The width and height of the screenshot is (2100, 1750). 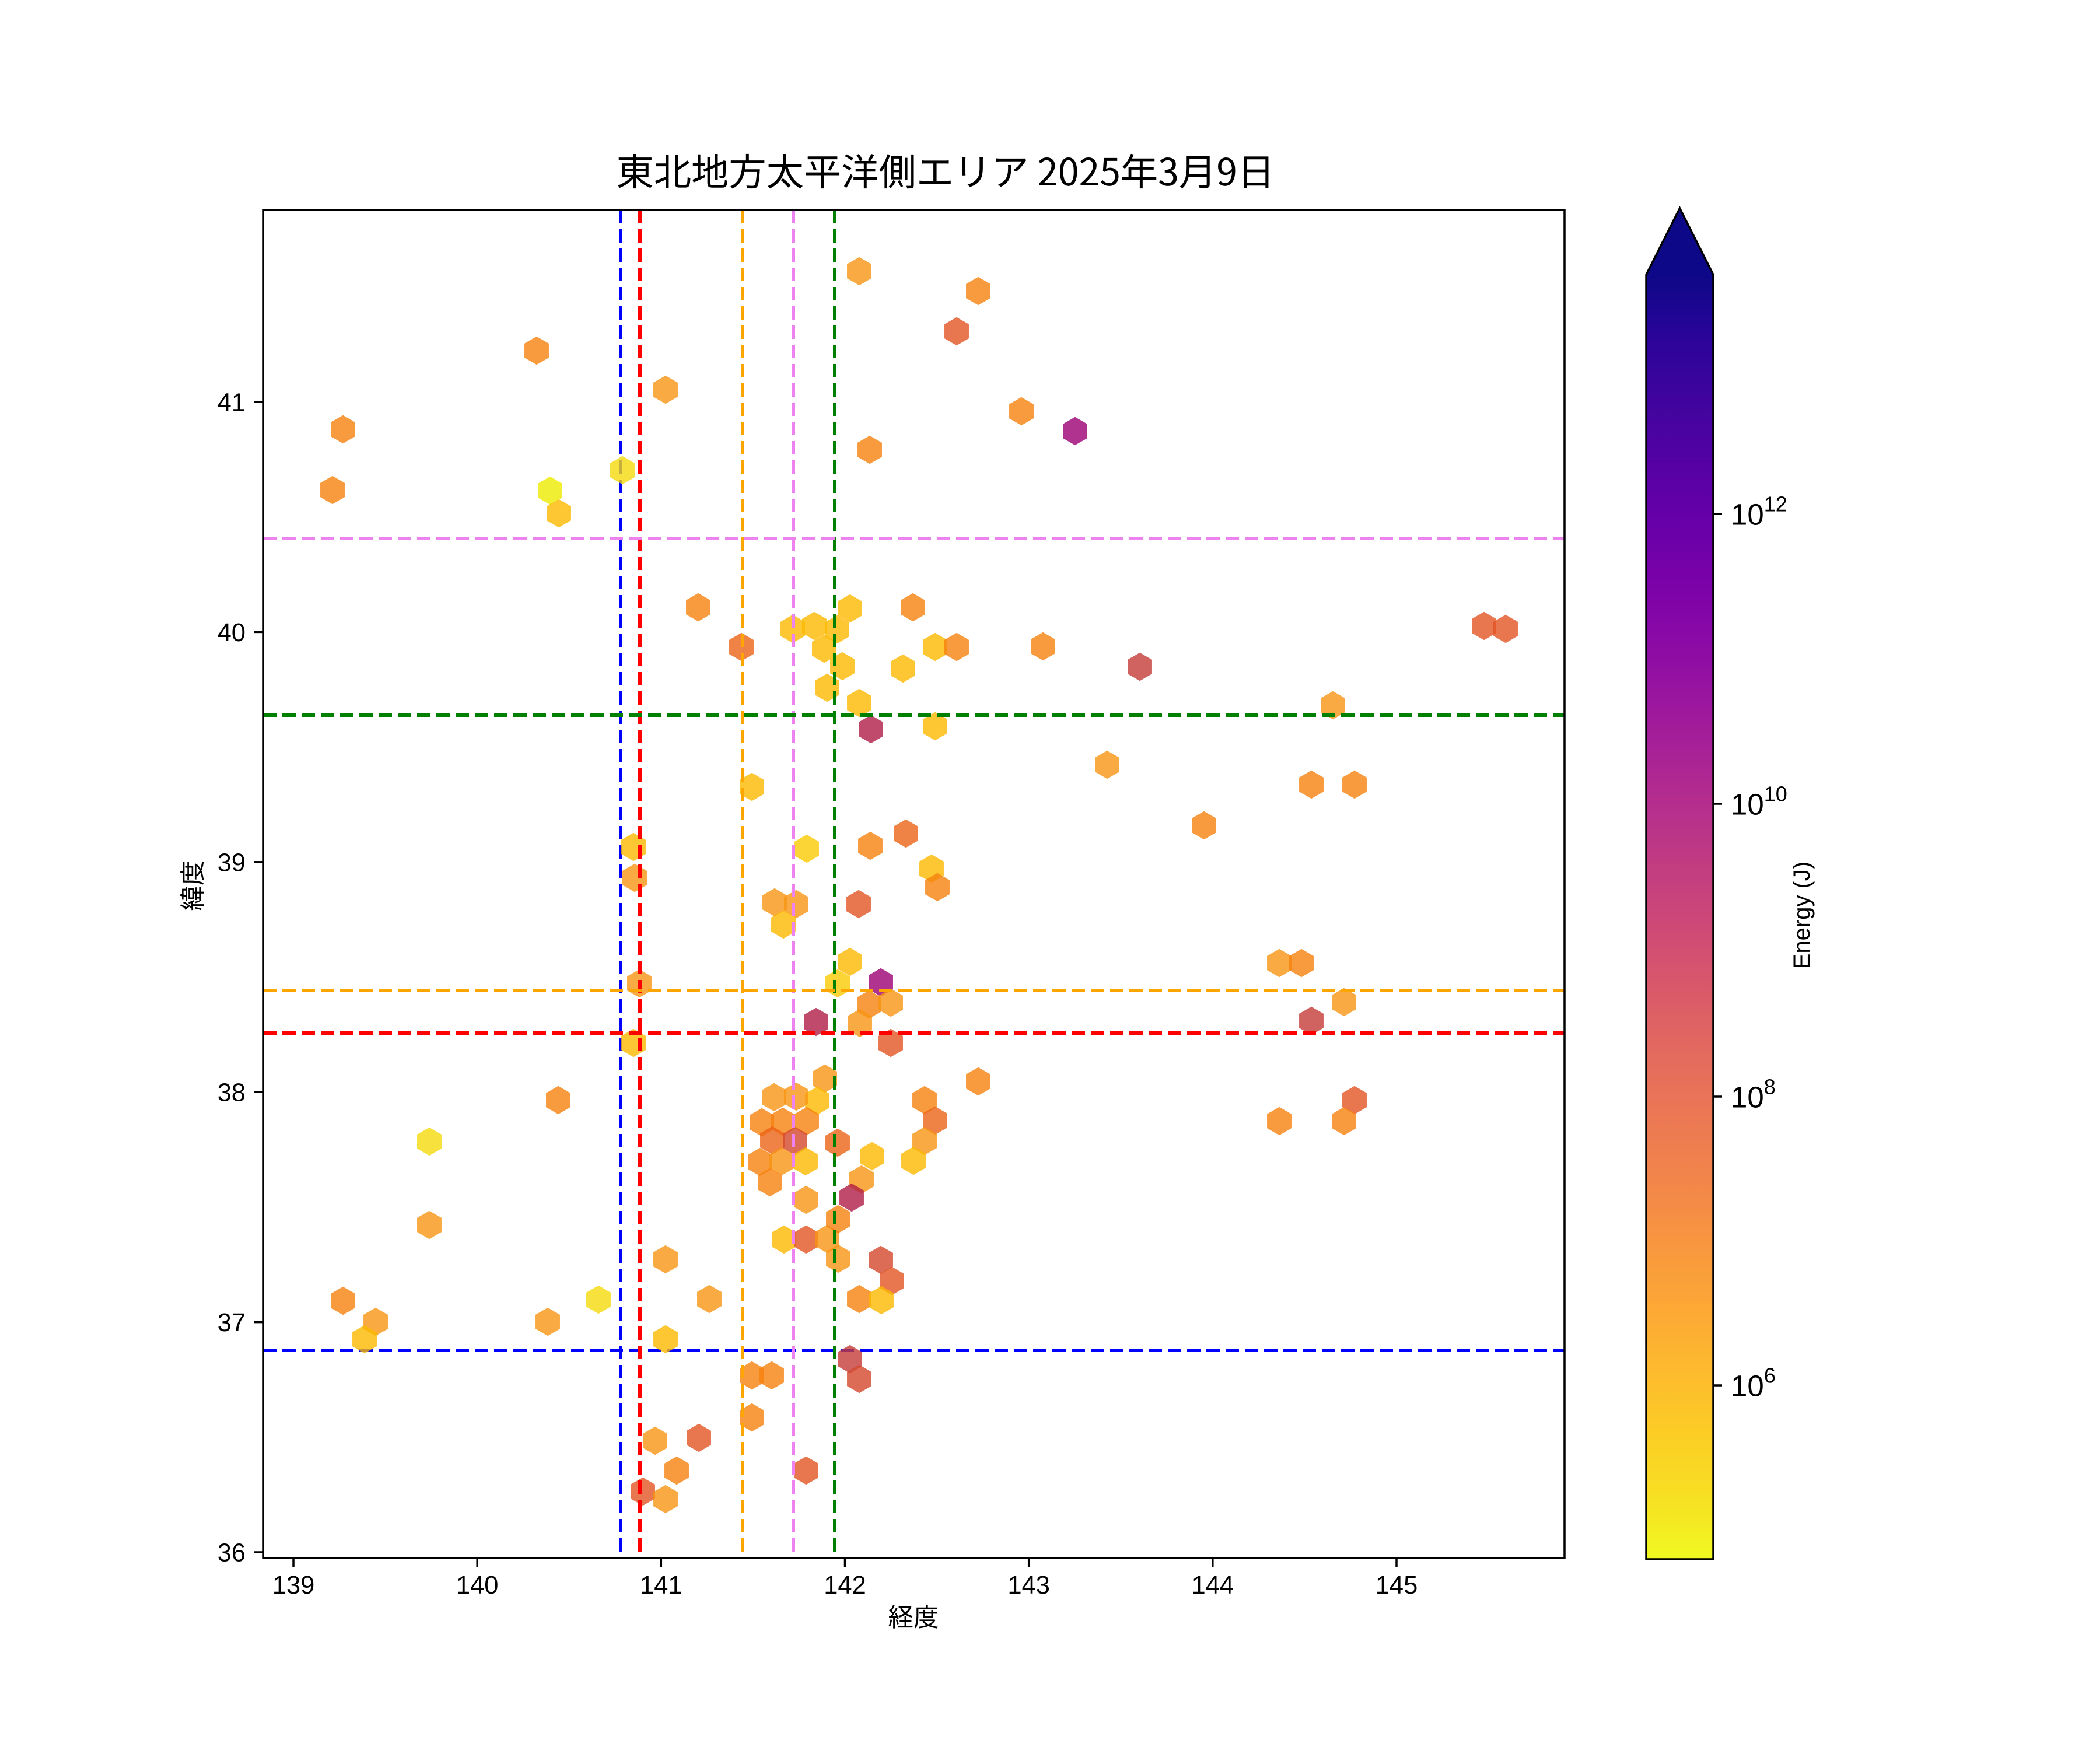 I want to click on svg-text: 39, so click(x=232, y=863).